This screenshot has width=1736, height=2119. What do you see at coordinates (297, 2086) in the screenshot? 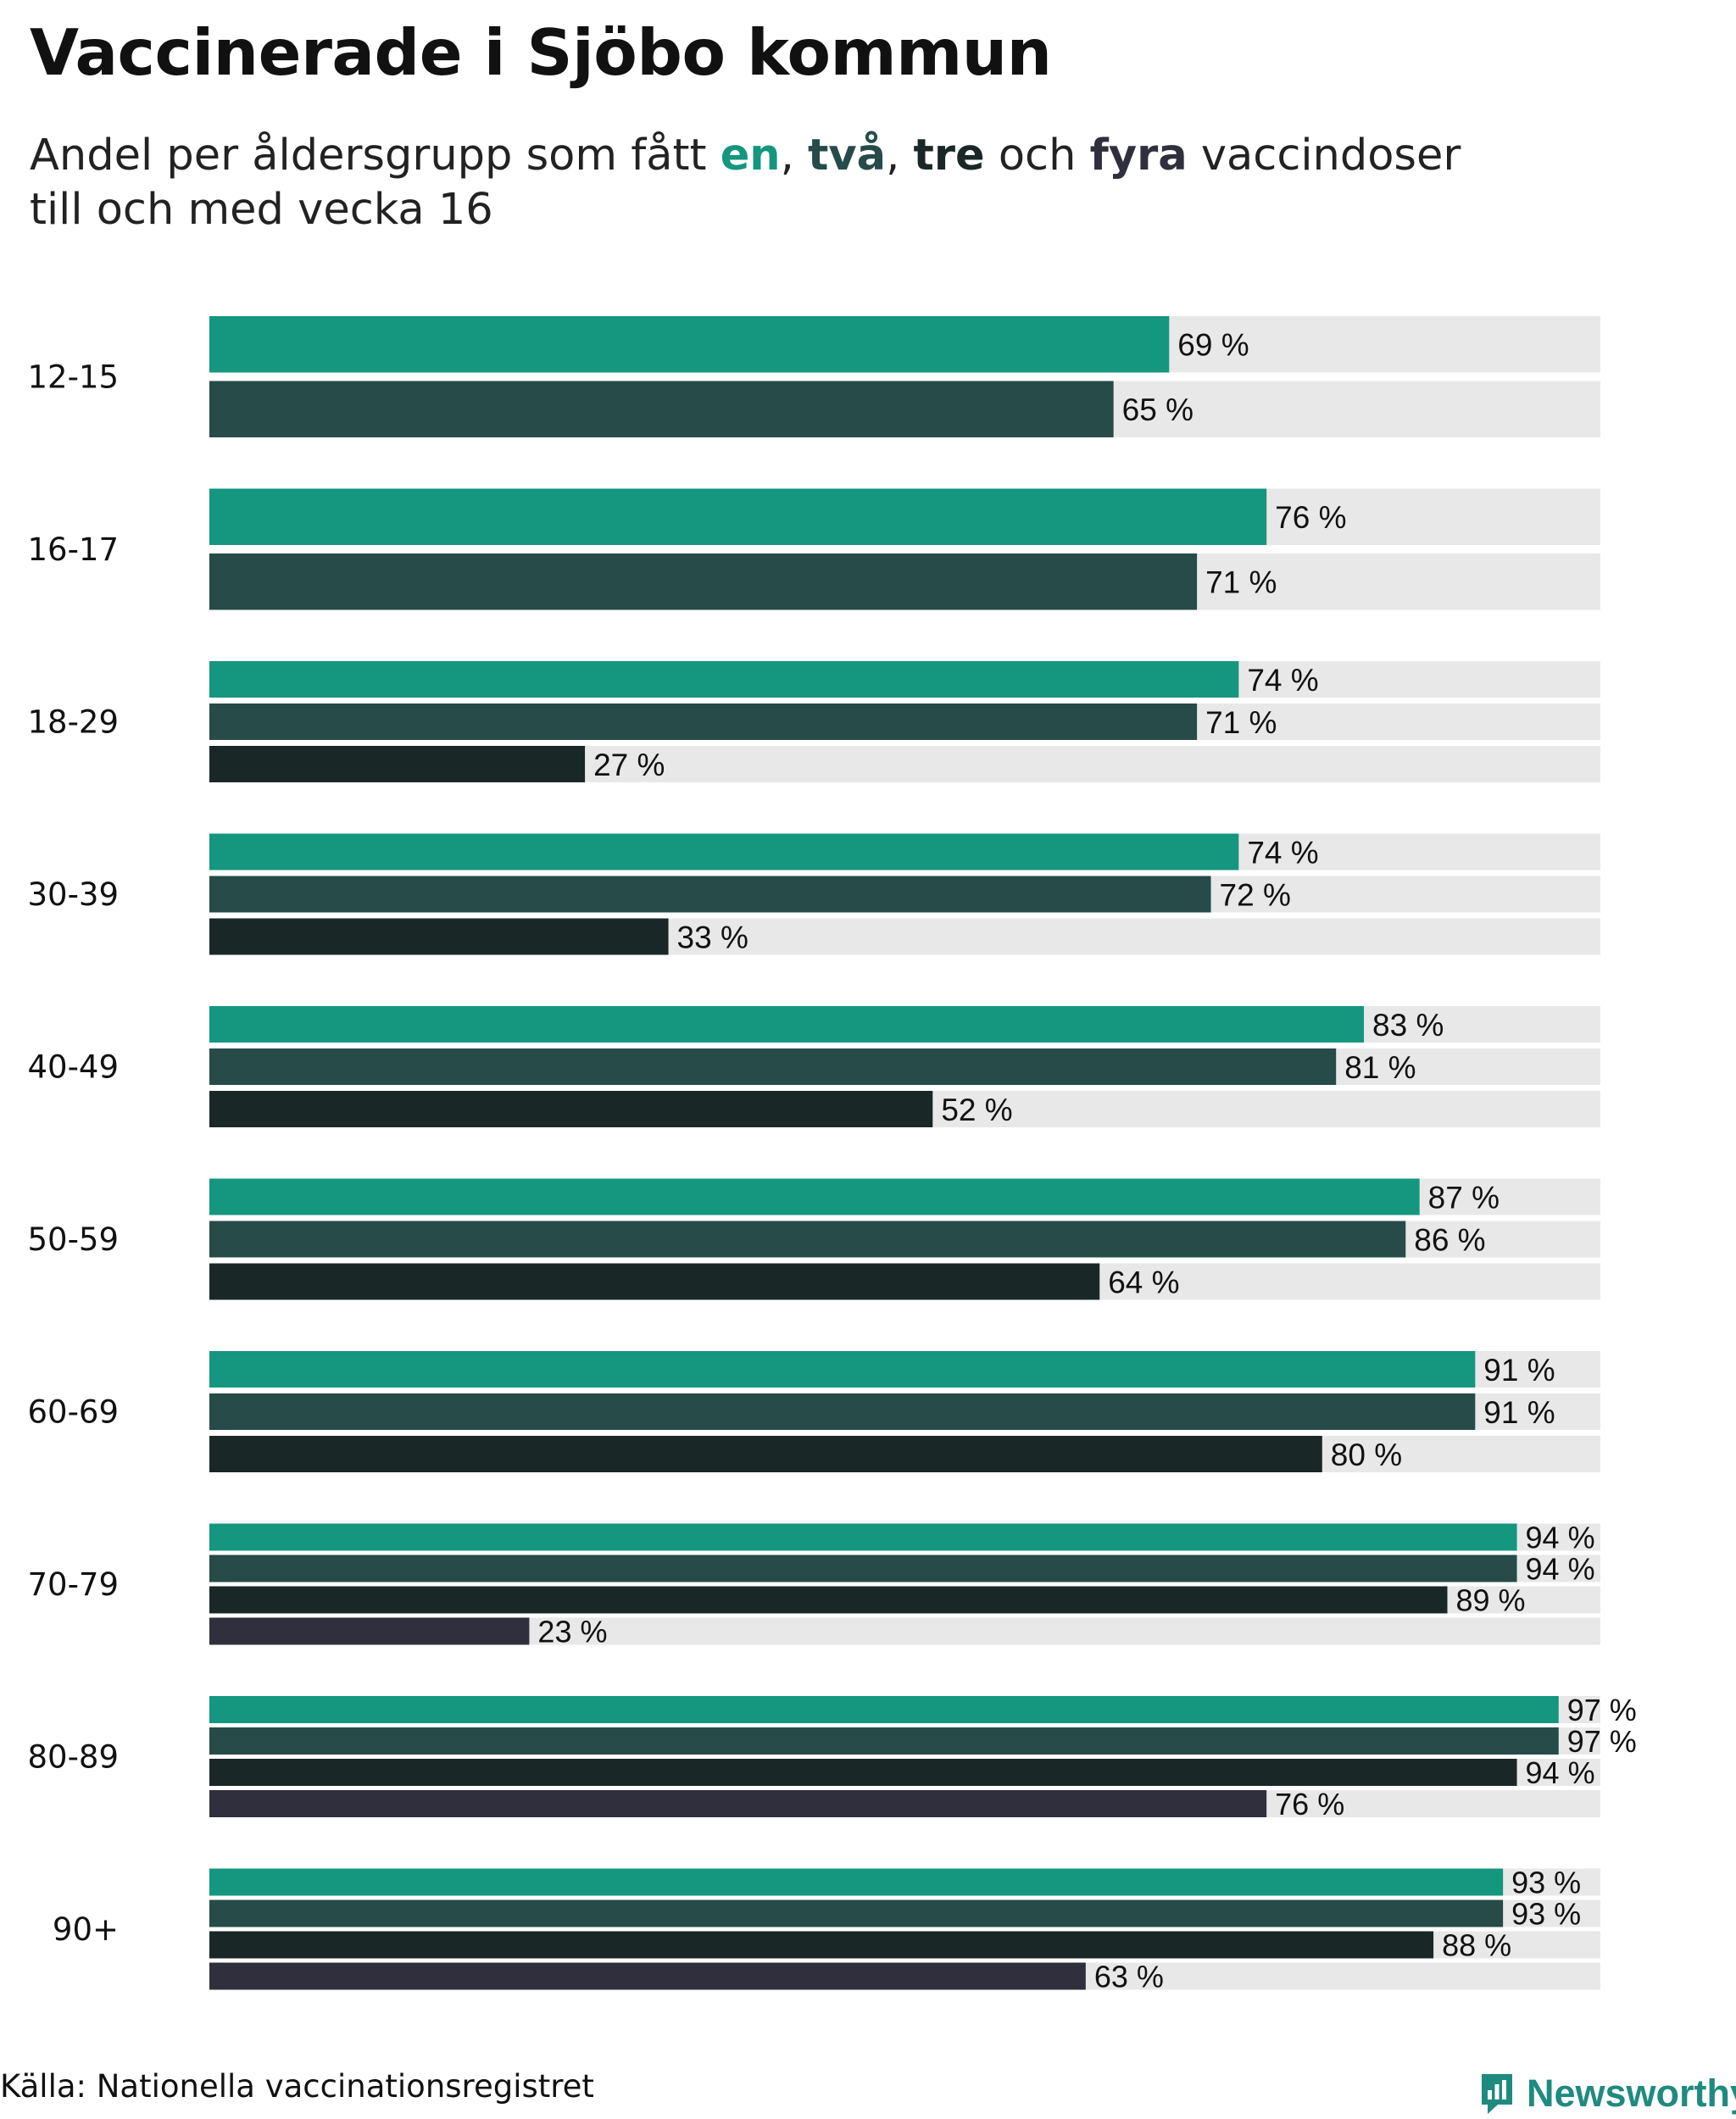
I see `source-note: Källa: Nationella vaccinationsregistret` at bounding box center [297, 2086].